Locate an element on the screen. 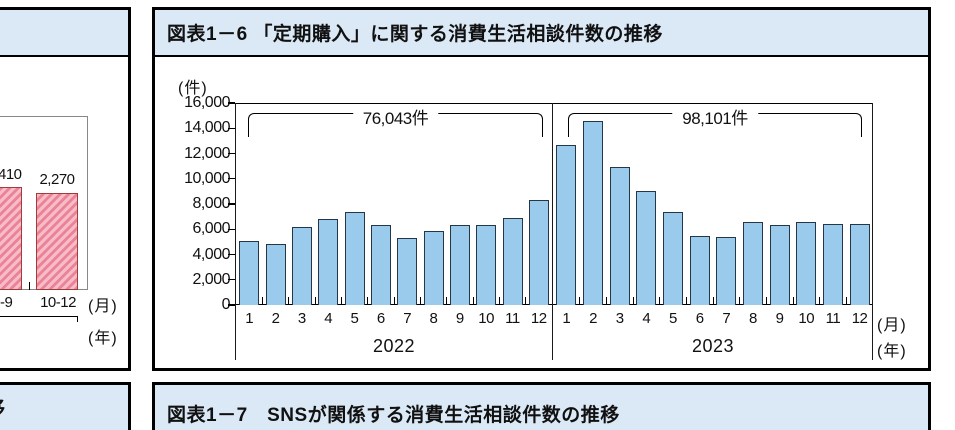 The height and width of the screenshot is (430, 955). mini-bar-label-2: 2,270 is located at coordinates (57, 179).